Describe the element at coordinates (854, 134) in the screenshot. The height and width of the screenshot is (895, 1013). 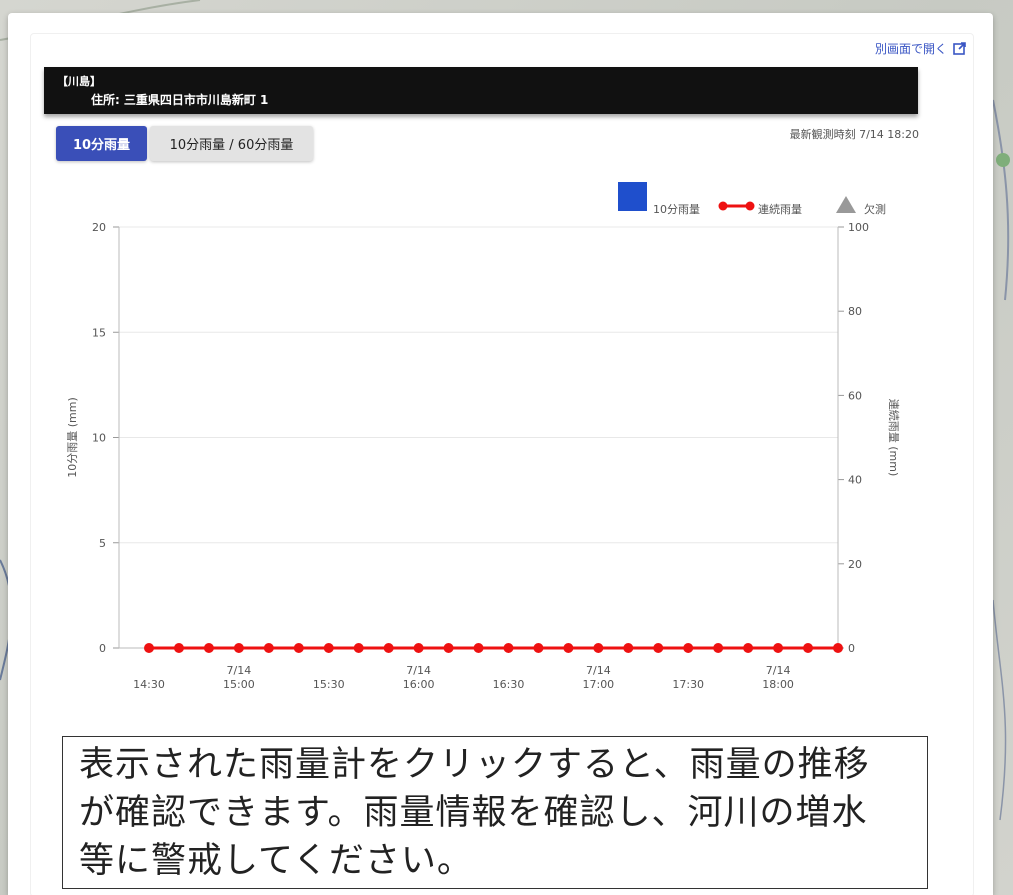
I see `latest-observation-time: 最新観測時刻 7/14 18:20` at that location.